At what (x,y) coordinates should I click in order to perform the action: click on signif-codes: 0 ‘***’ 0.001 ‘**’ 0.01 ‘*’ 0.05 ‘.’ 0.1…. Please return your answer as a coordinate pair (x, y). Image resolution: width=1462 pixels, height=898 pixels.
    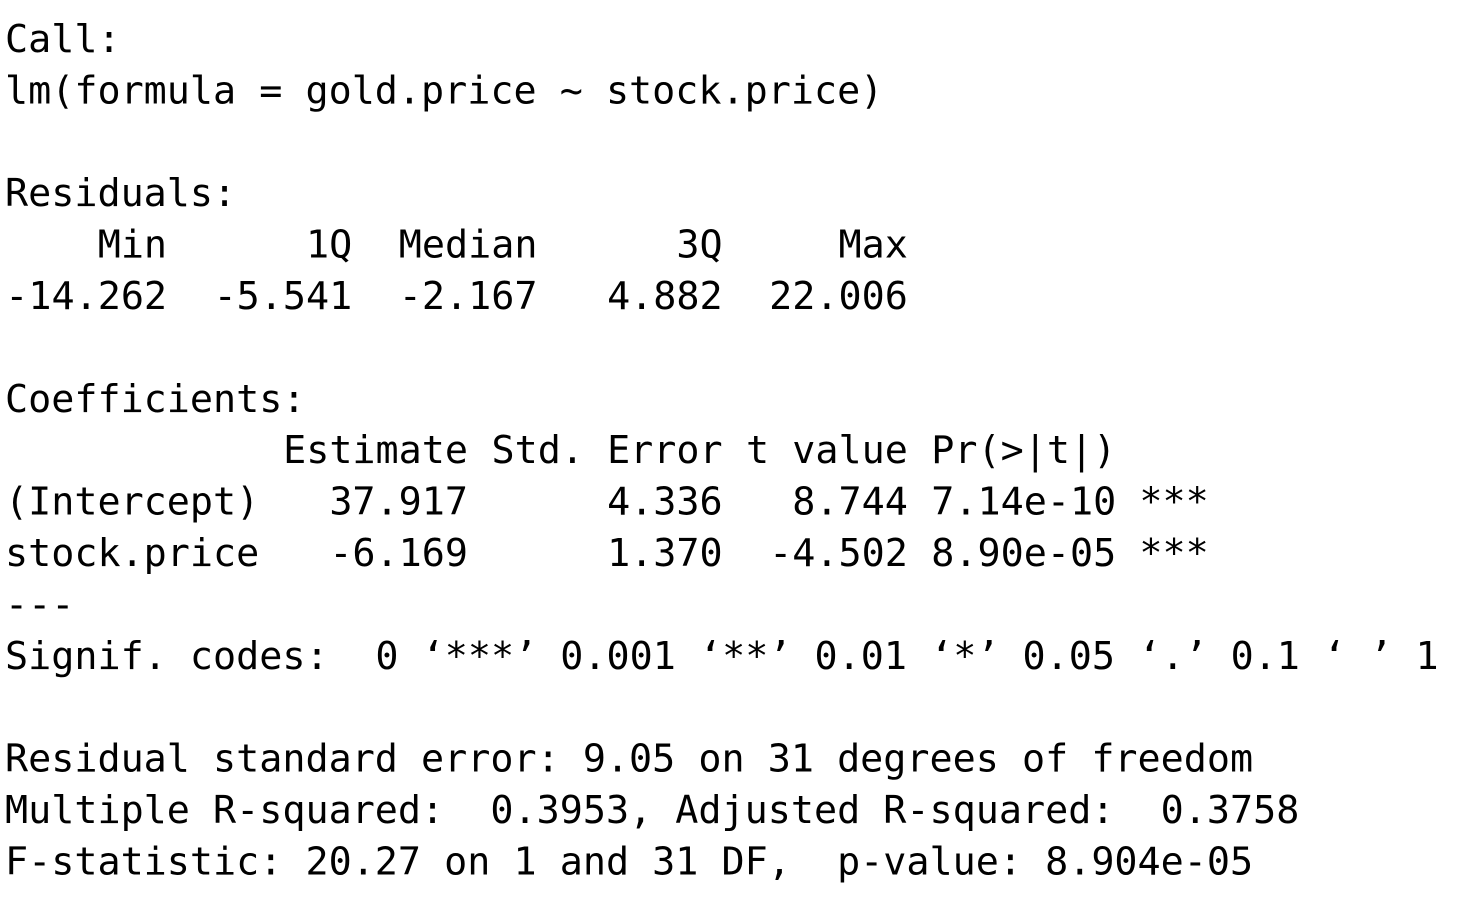
    Looking at the image, I should click on (906, 656).